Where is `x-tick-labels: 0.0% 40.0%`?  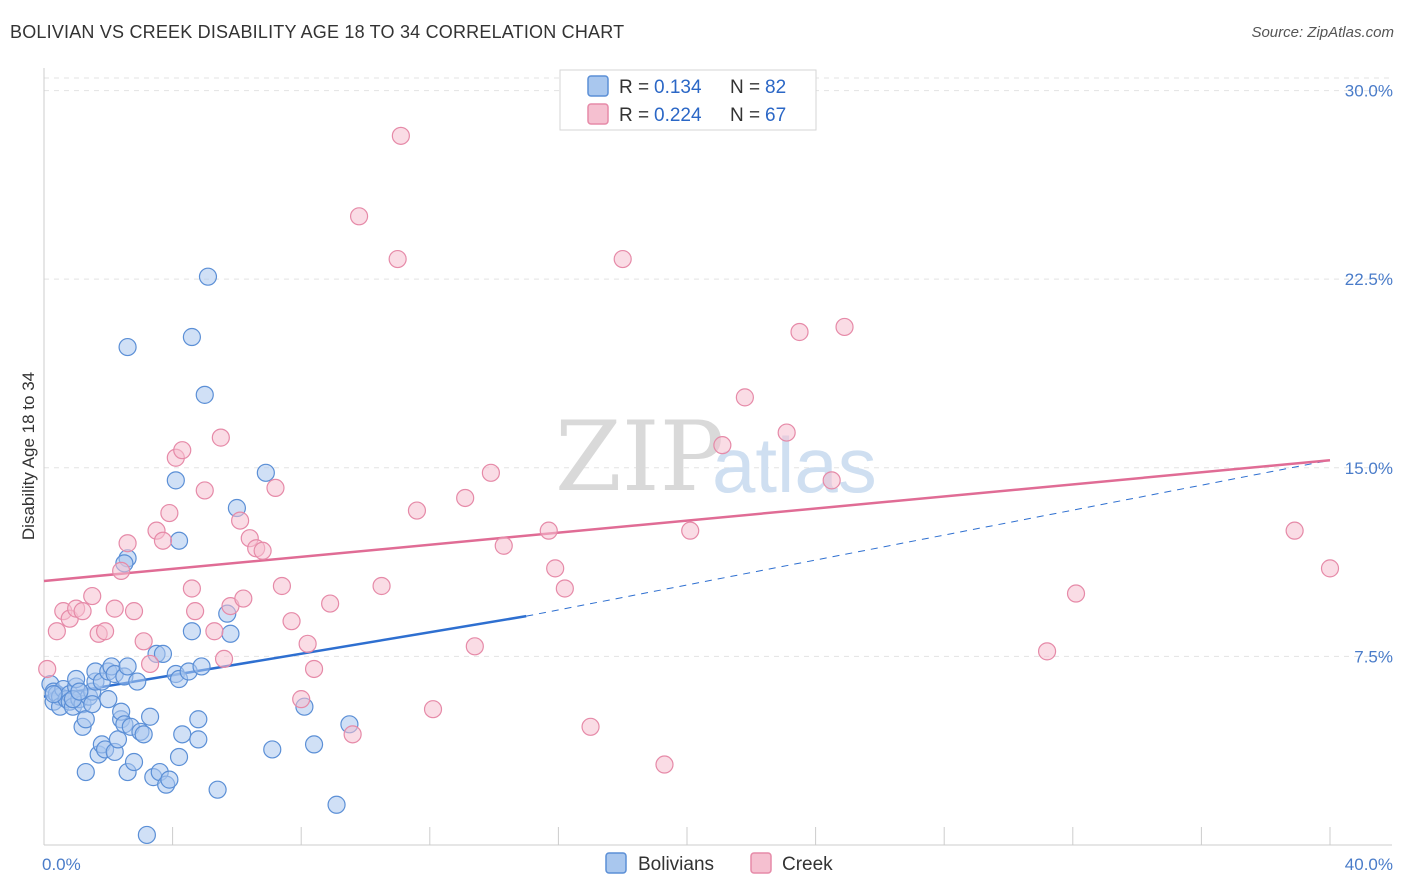
x-tick-labels: 0.0% 40.0% is located at coordinates (717, 864).